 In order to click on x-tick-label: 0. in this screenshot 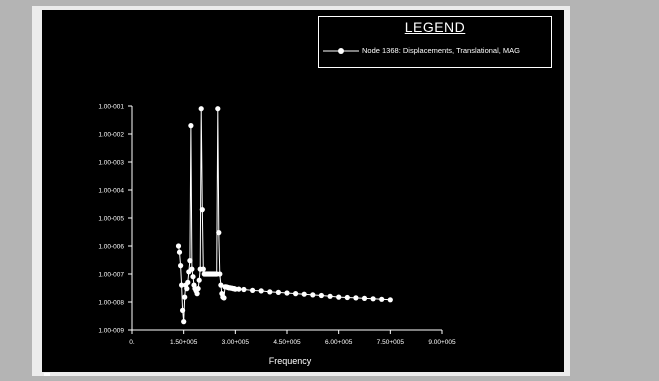, I will do `click(132, 342)`.